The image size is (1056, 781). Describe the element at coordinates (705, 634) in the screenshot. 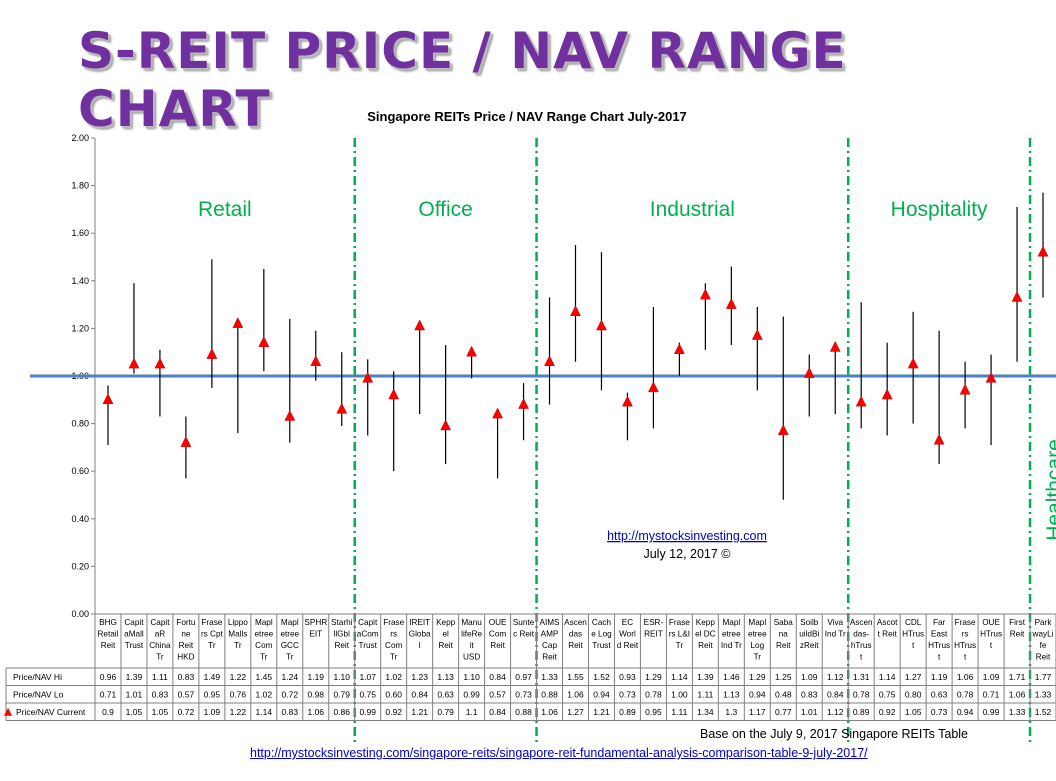

I see `category-label: Kepp el DC Reit` at that location.